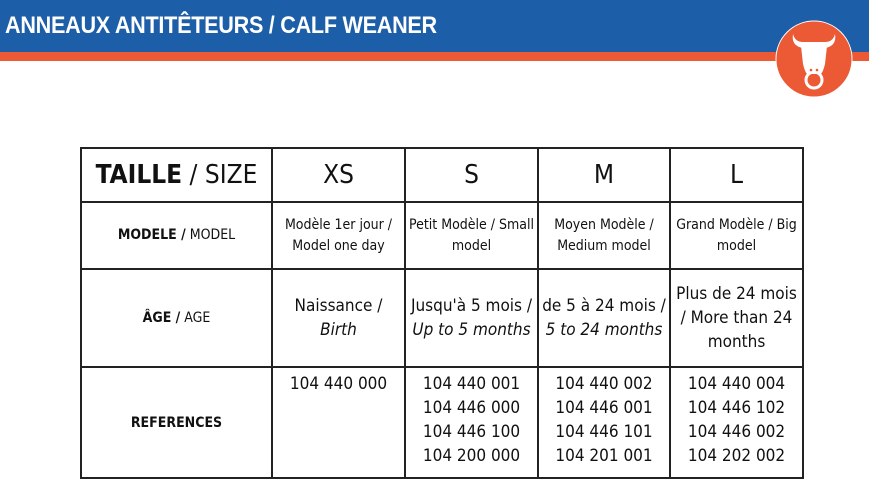 The width and height of the screenshot is (869, 487). What do you see at coordinates (736, 432) in the screenshot?
I see `ref: 104 446 002` at bounding box center [736, 432].